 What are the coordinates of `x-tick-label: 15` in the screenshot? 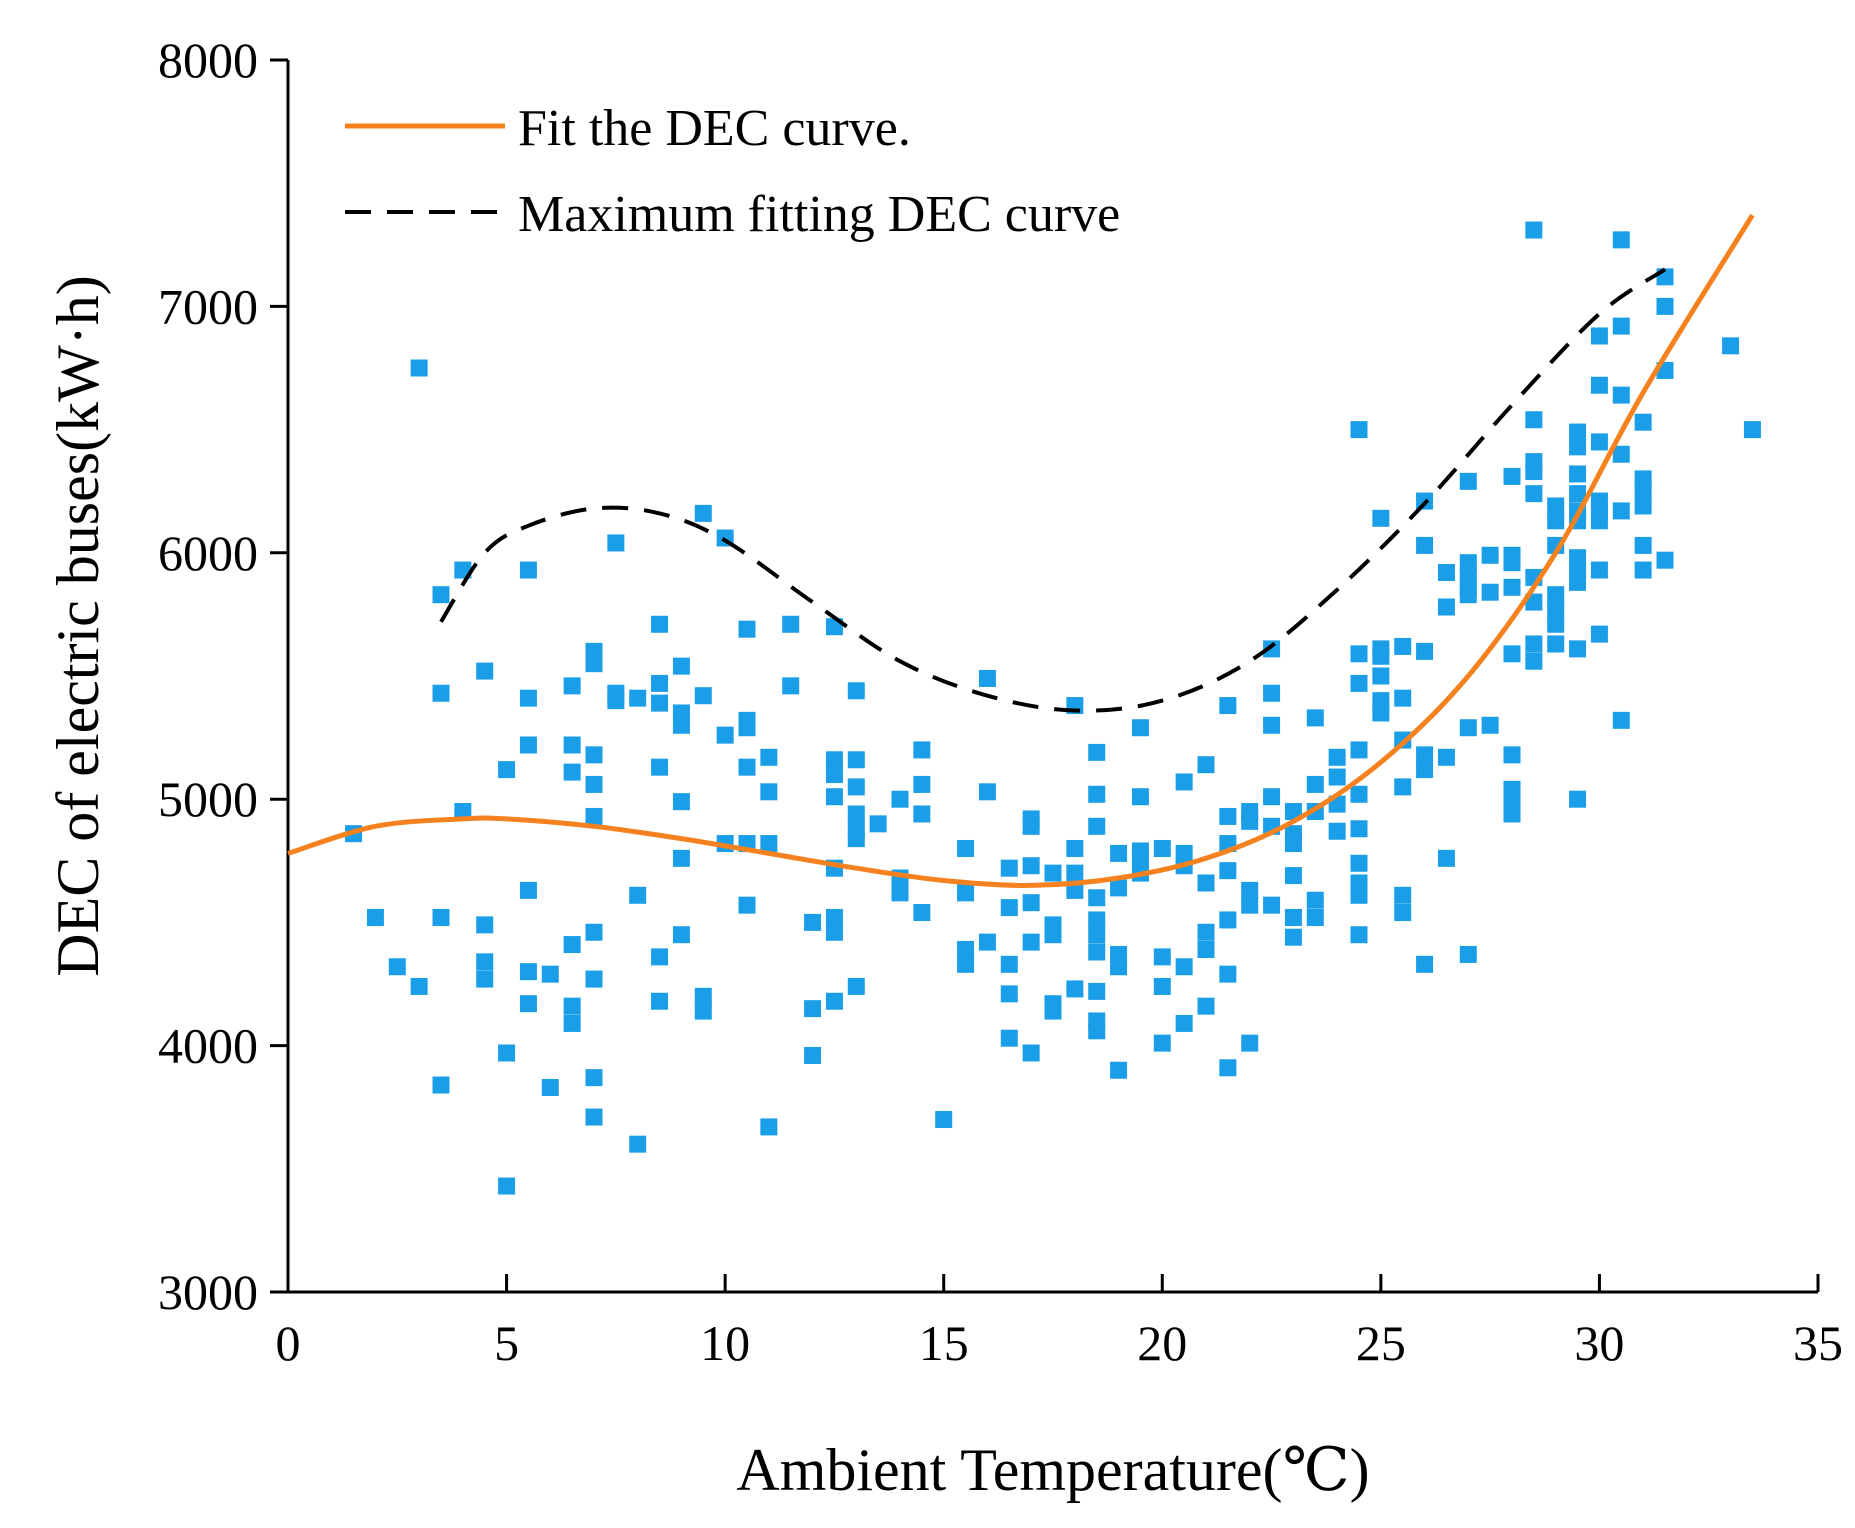 It's located at (944, 1343).